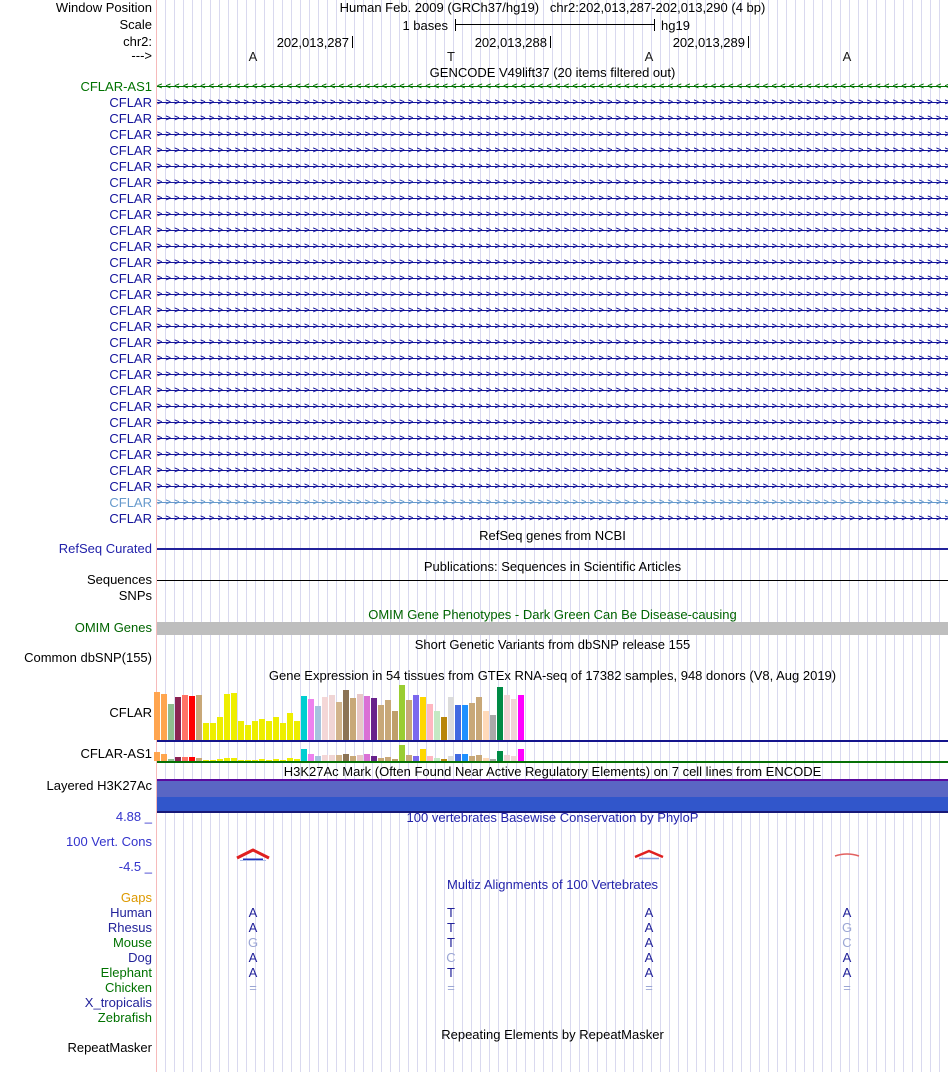 The width and height of the screenshot is (950, 1072). What do you see at coordinates (129, 927) in the screenshot?
I see `species-label-rhesus: Rhesus` at bounding box center [129, 927].